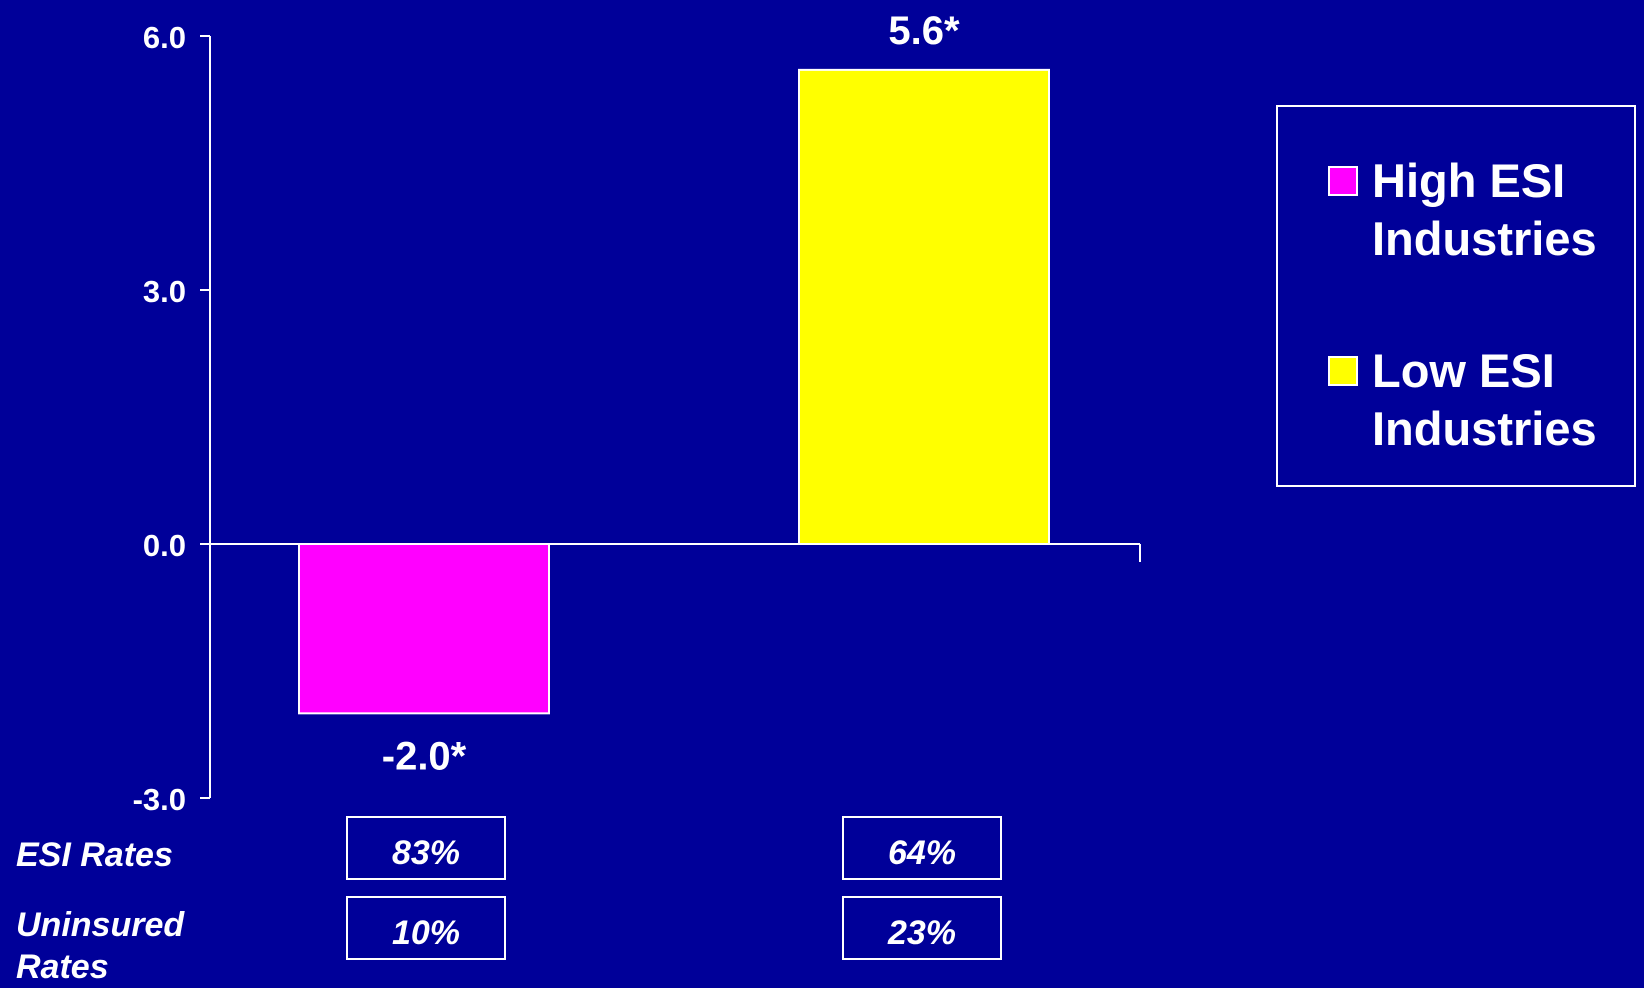  What do you see at coordinates (1456, 296) in the screenshot?
I see `chart-legend: High ESI Industries Low ESI Industries` at bounding box center [1456, 296].